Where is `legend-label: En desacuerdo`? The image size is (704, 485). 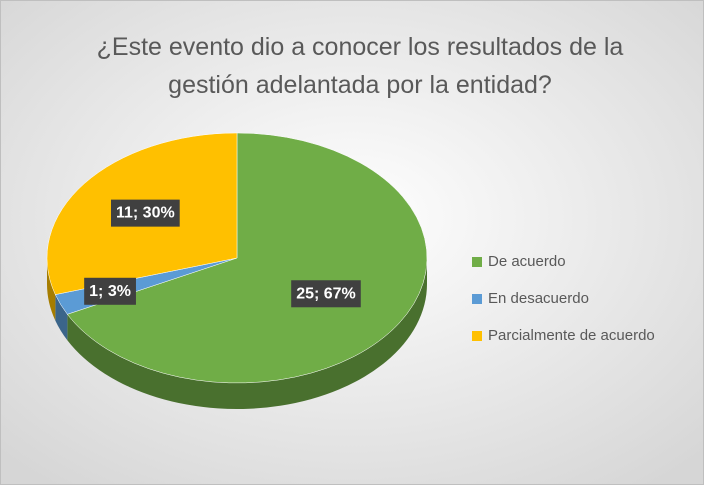 legend-label: En desacuerdo is located at coordinates (538, 298).